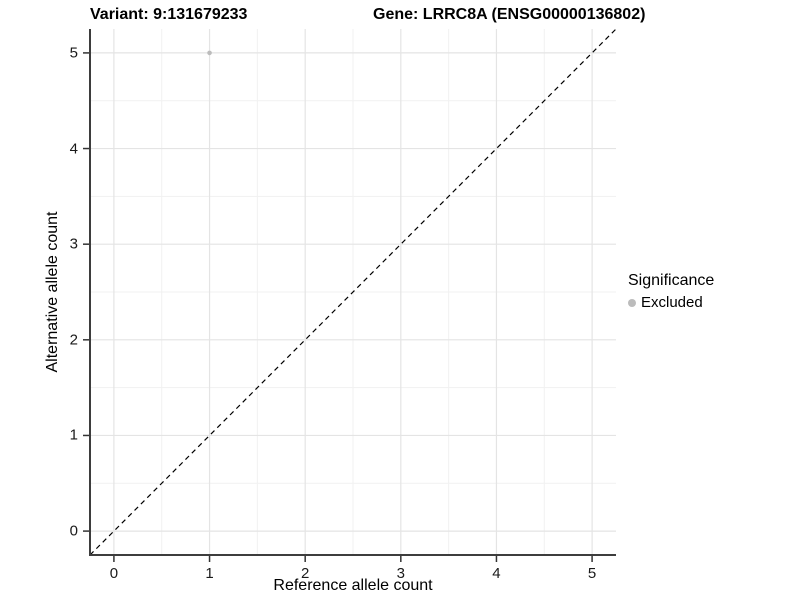  What do you see at coordinates (73, 340) in the screenshot?
I see `y-tick-label: 2` at bounding box center [73, 340].